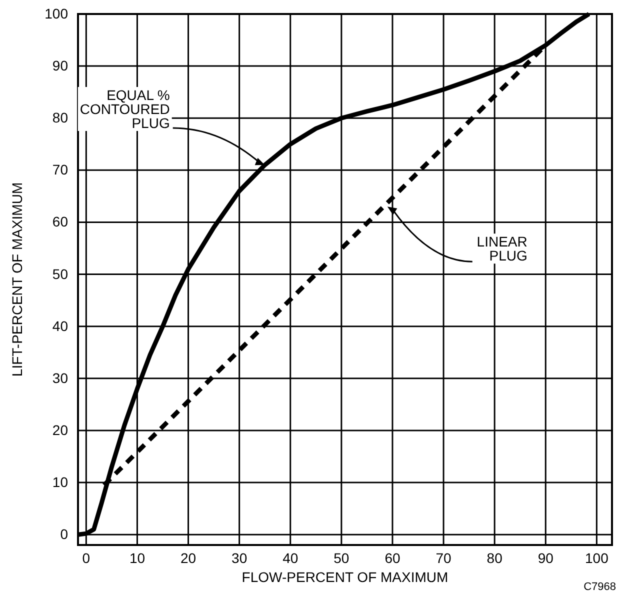 This screenshot has width=621, height=593. What do you see at coordinates (56, 13) in the screenshot?
I see `y-tick-label: 100` at bounding box center [56, 13].